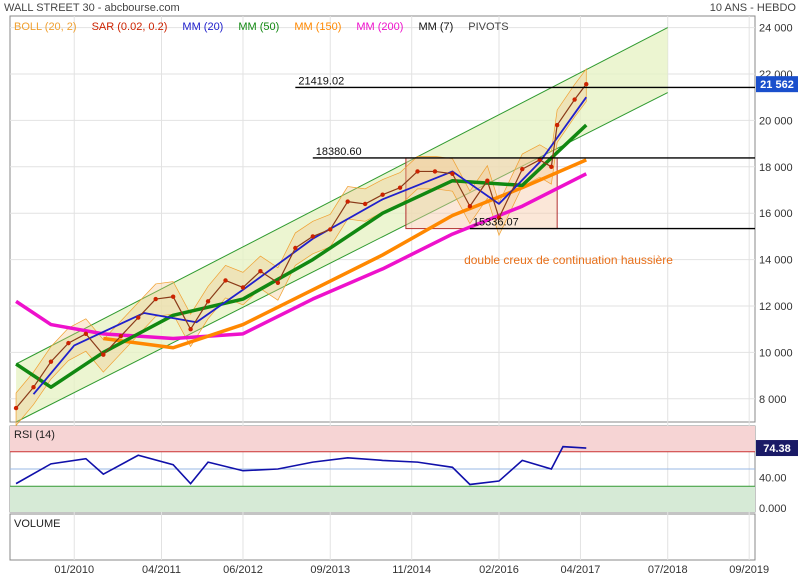  What do you see at coordinates (258, 27) in the screenshot?
I see `legend-item: MM (50)` at bounding box center [258, 27].